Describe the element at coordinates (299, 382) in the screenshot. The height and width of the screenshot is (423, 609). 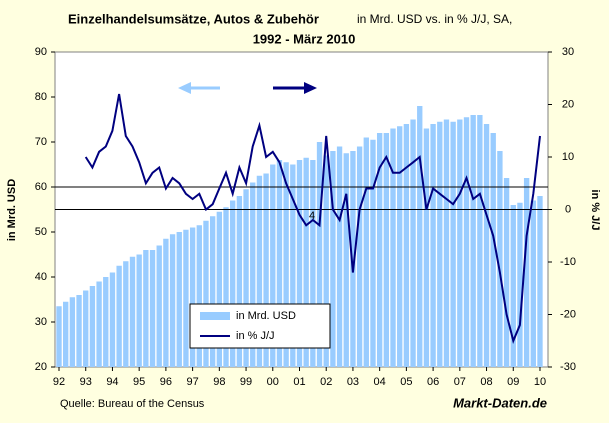
I see `x-tick-label: 01` at that location.